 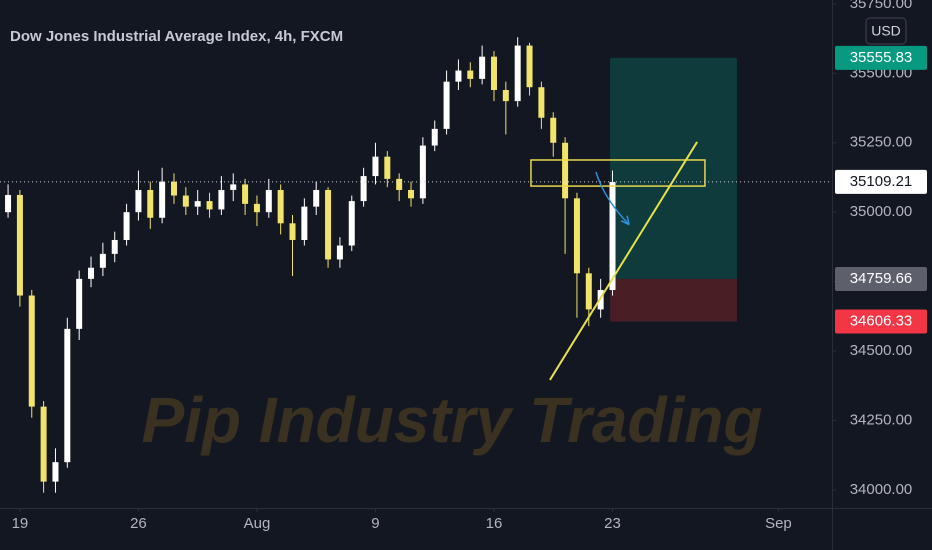 What do you see at coordinates (20, 523) in the screenshot?
I see `x-tick-label: 19` at bounding box center [20, 523].